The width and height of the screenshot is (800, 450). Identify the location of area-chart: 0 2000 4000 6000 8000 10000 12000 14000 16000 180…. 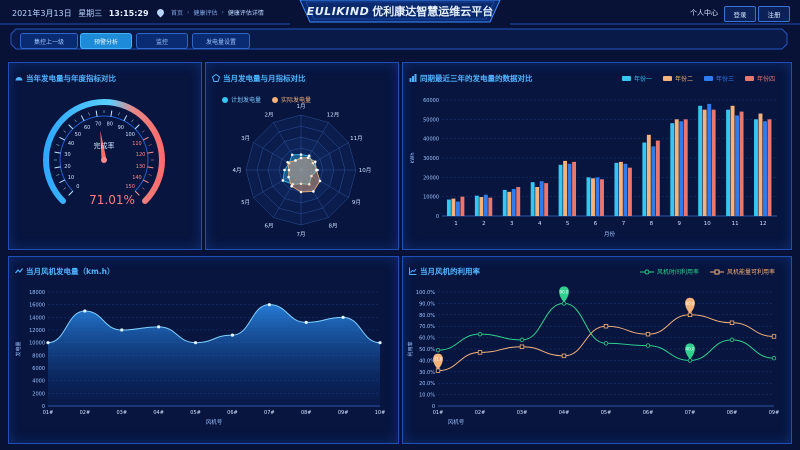
(200, 358).